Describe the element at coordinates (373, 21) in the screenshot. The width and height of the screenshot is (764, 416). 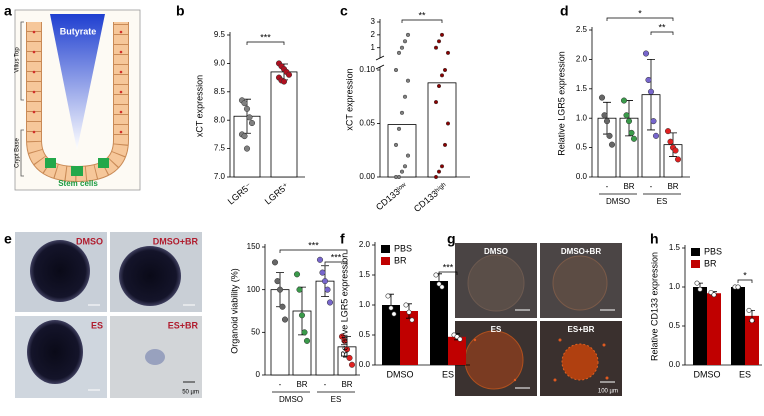
I see `y-tick-label: 3` at that location.